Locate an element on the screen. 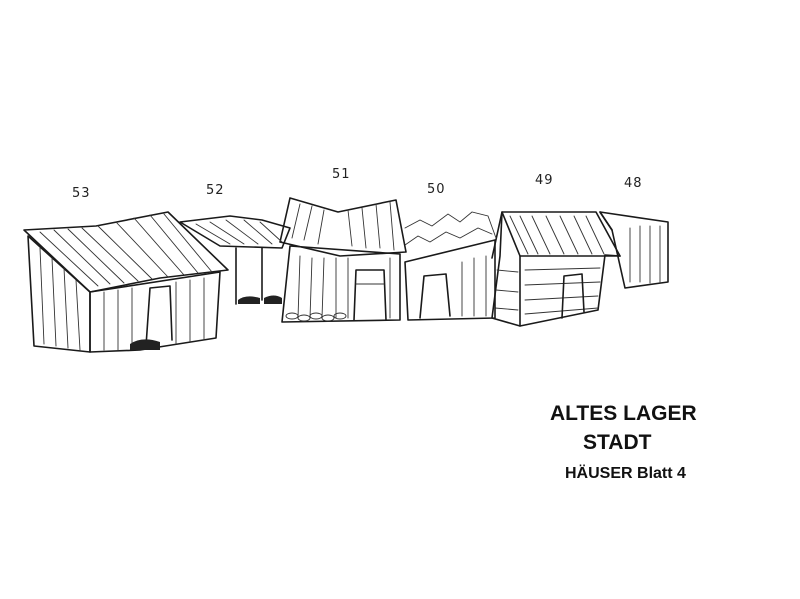 Image resolution: width=800 pixels, height=599 pixels. caption-sheet-label: HÄUSER Blatt 4 is located at coordinates (625, 473).